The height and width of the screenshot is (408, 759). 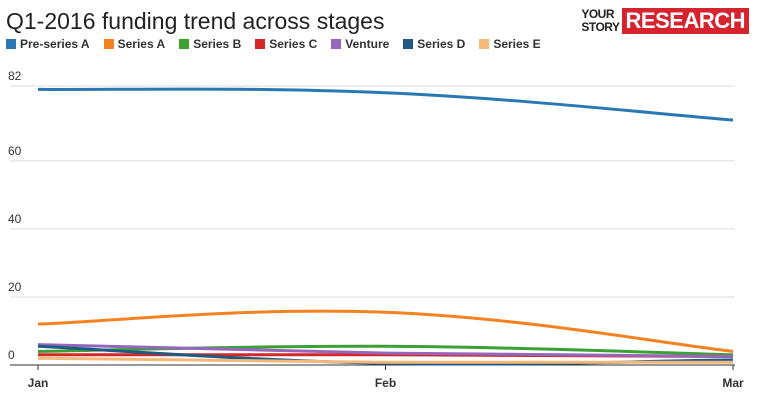 What do you see at coordinates (733, 383) in the screenshot?
I see `x-tick-label: Mar` at bounding box center [733, 383].